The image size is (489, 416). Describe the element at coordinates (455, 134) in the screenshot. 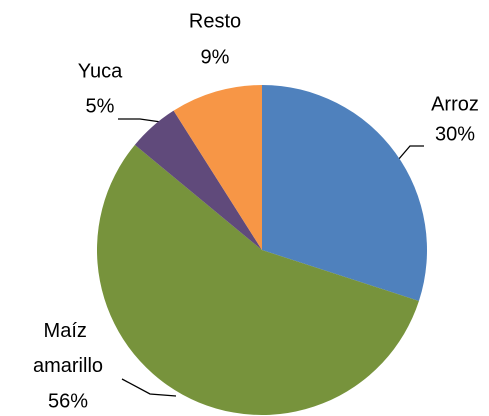

I see `value-label: 30%` at that location.